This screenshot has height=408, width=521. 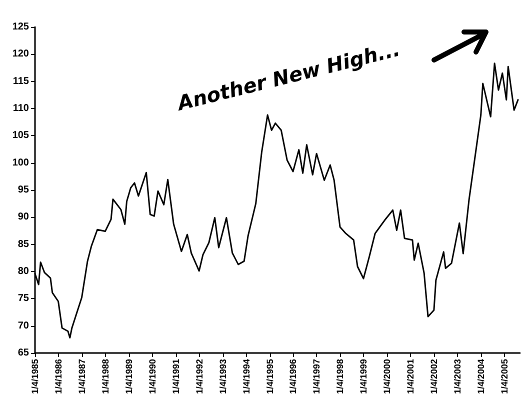 What do you see at coordinates (434, 376) in the screenshot?
I see `x-tick-label: 1/4/2002` at bounding box center [434, 376].